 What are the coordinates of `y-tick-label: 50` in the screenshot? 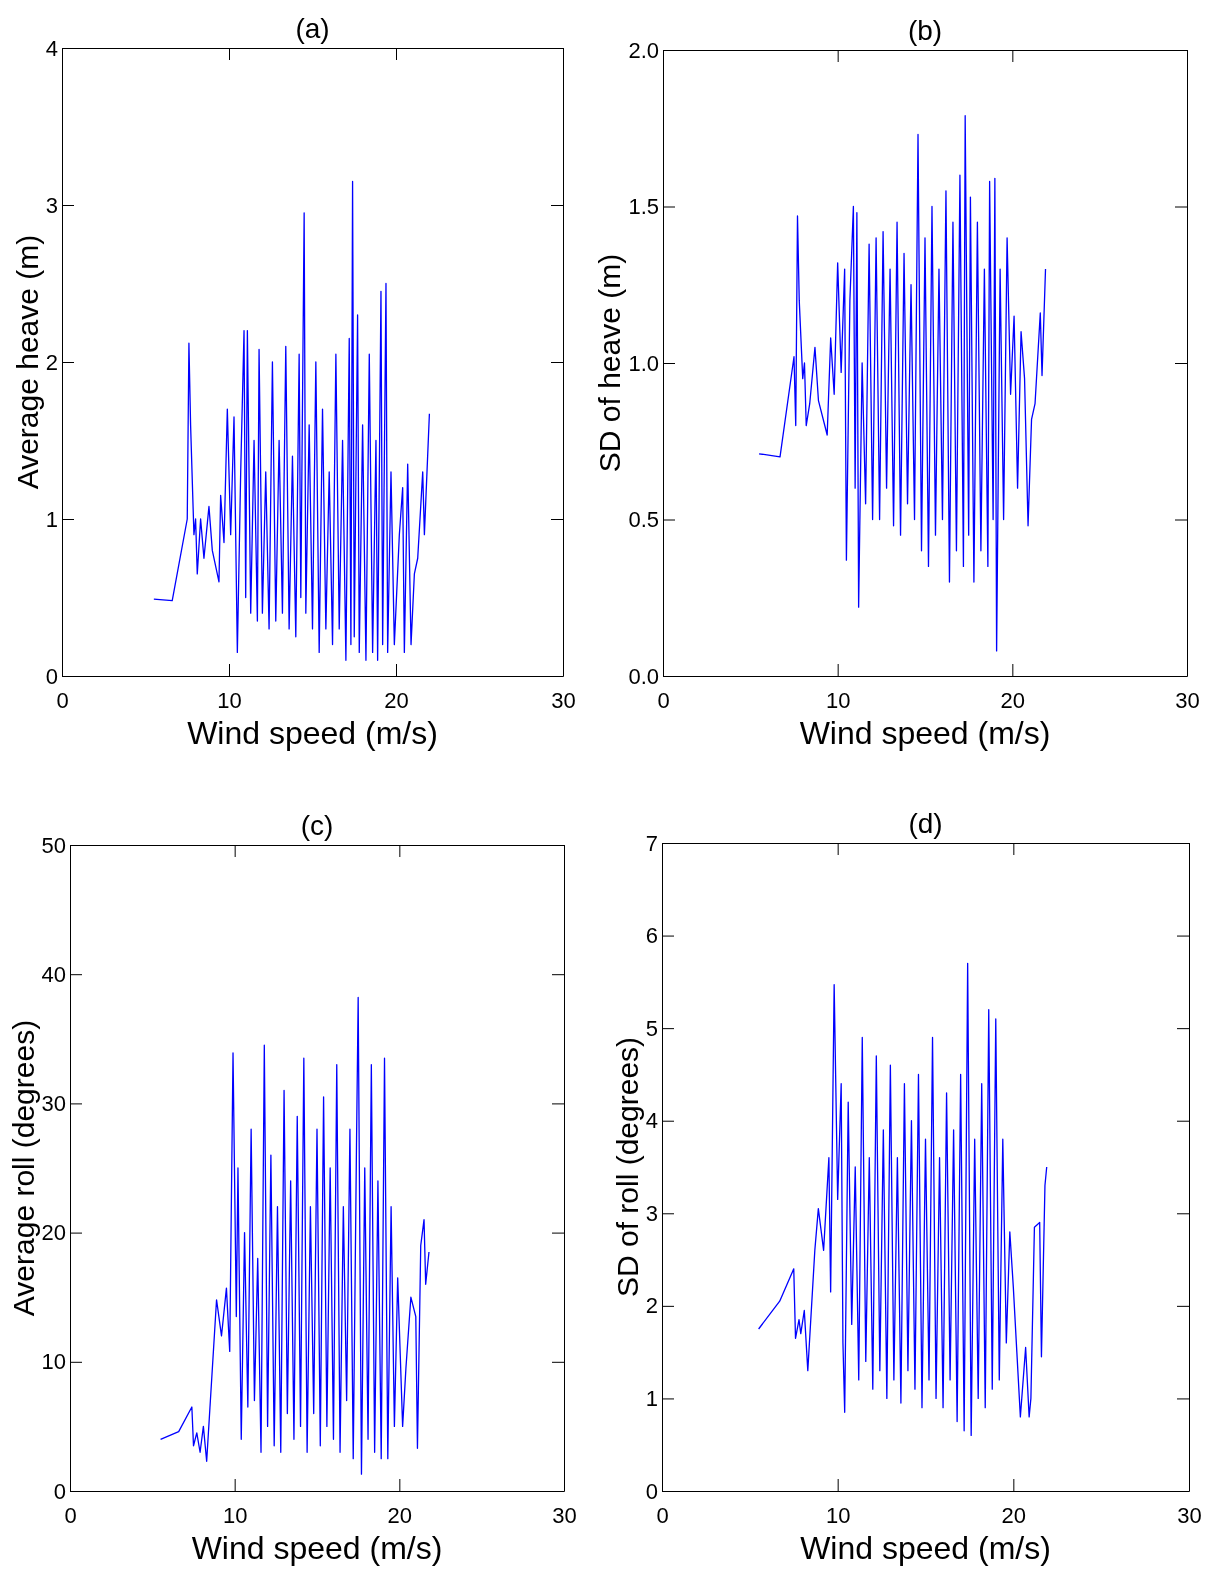 It's located at (53, 845).